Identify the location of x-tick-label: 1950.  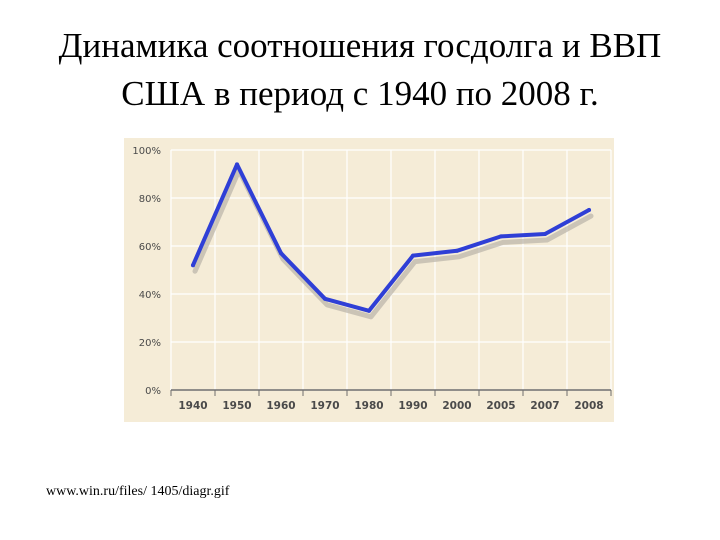
(236, 406).